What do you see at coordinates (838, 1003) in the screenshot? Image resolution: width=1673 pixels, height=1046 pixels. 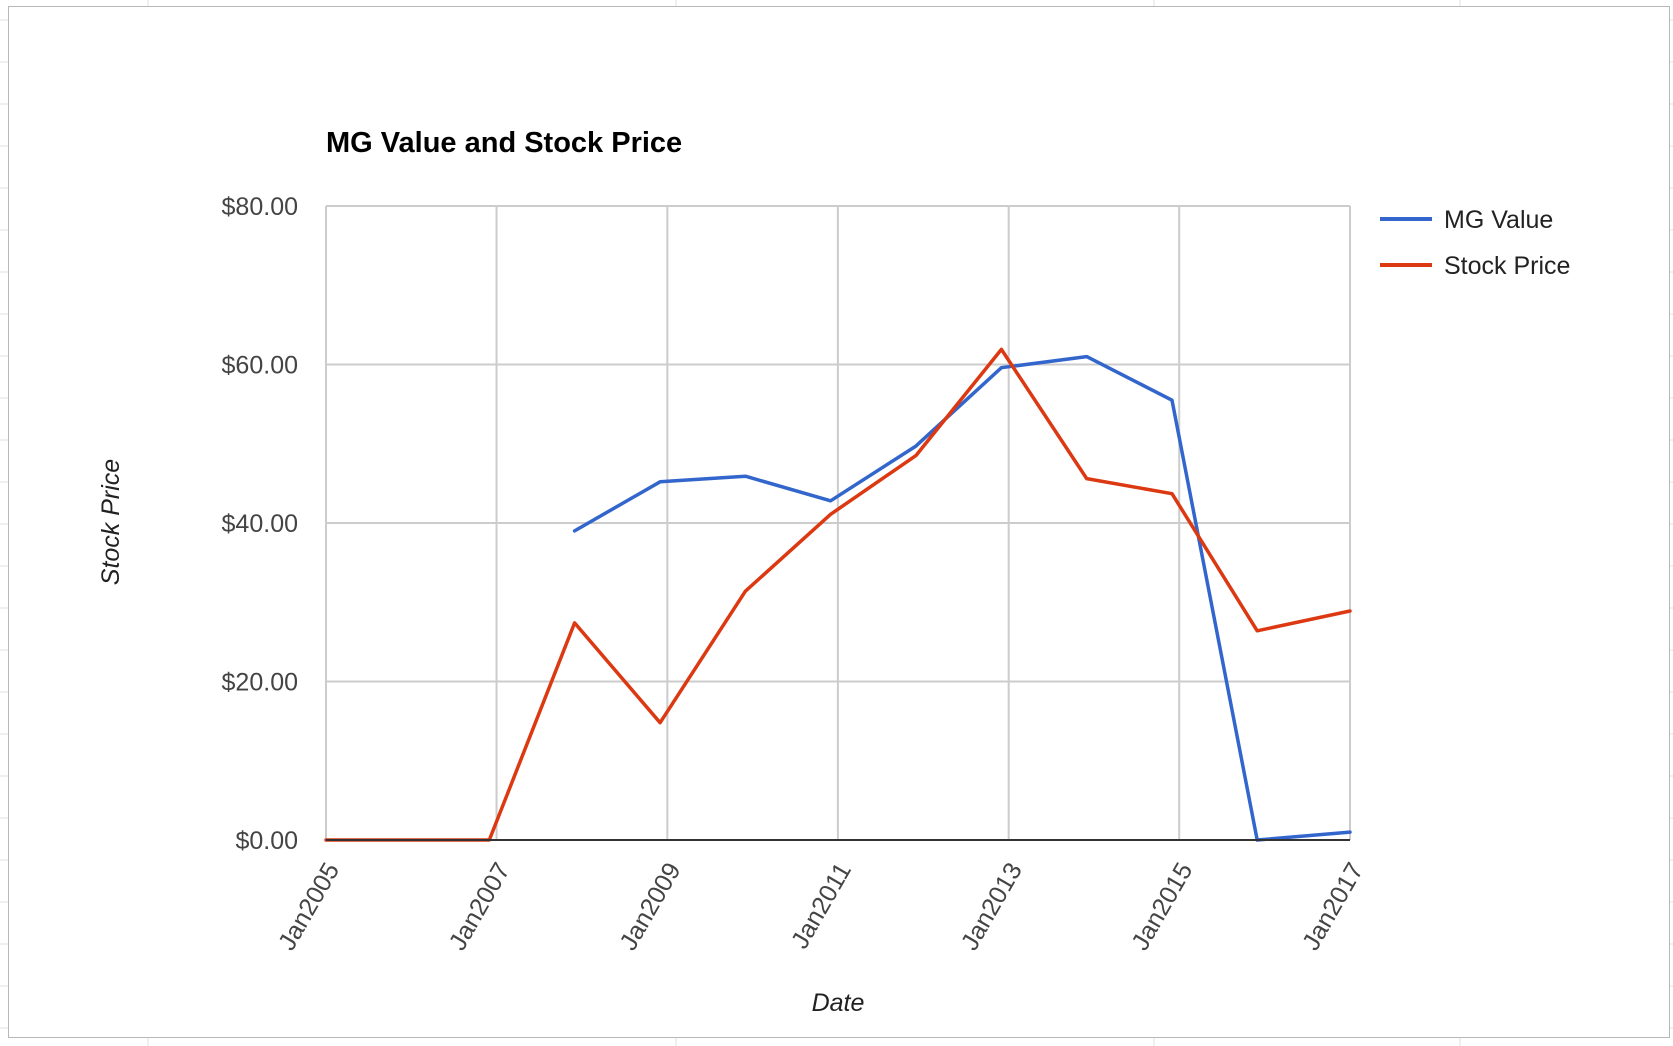 I see `x-axis-title: Date` at bounding box center [838, 1003].